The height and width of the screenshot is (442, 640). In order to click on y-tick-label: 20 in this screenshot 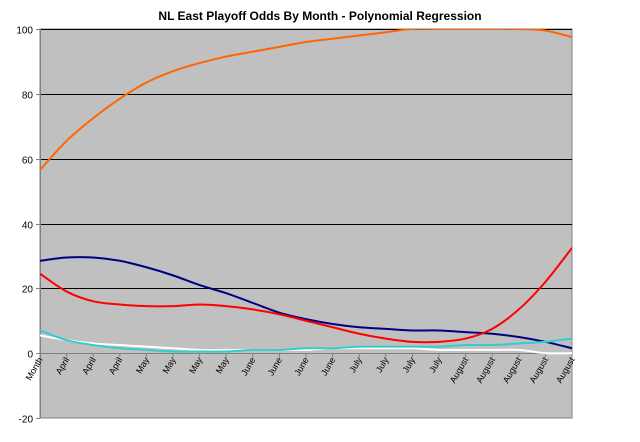, I will do `click(28, 290)`.